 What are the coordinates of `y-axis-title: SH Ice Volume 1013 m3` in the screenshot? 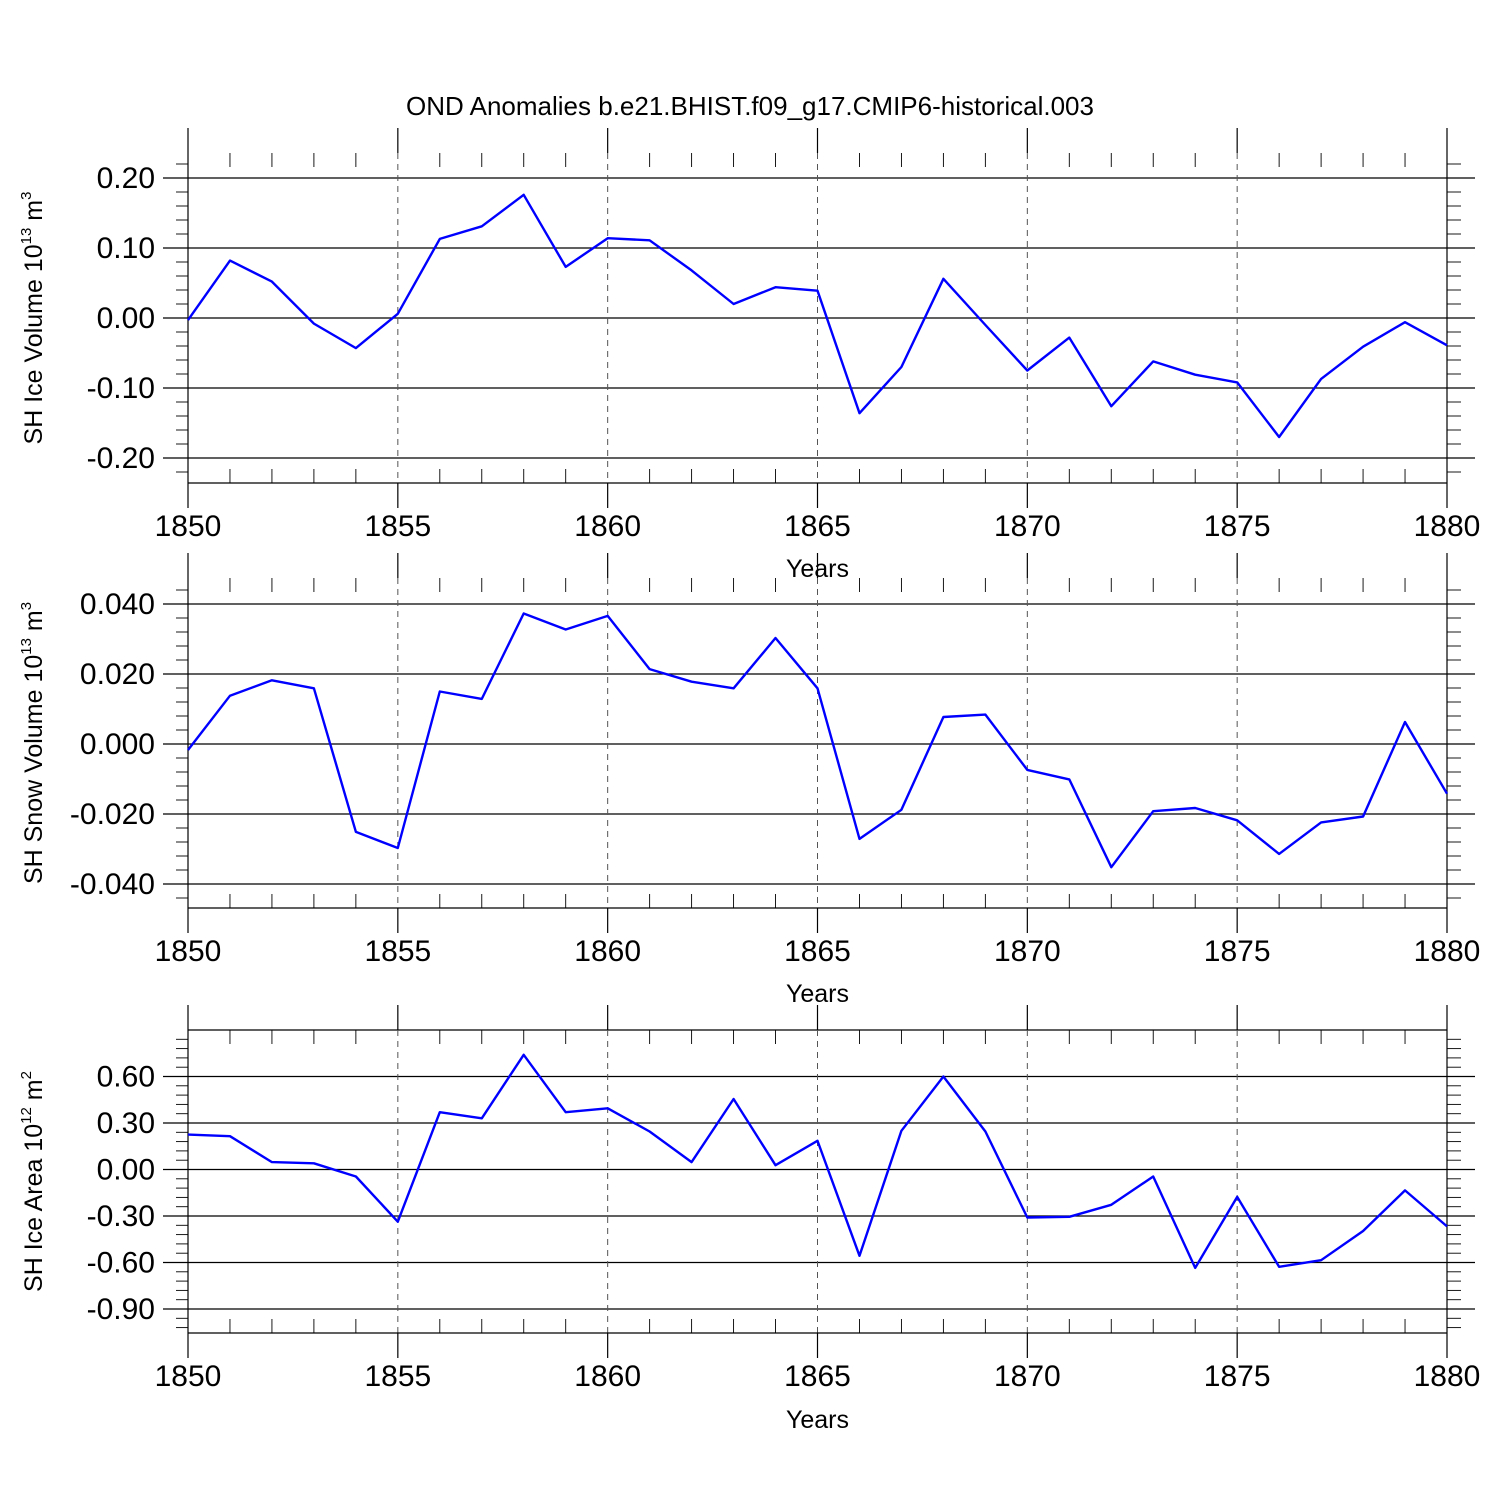 It's located at (33, 318).